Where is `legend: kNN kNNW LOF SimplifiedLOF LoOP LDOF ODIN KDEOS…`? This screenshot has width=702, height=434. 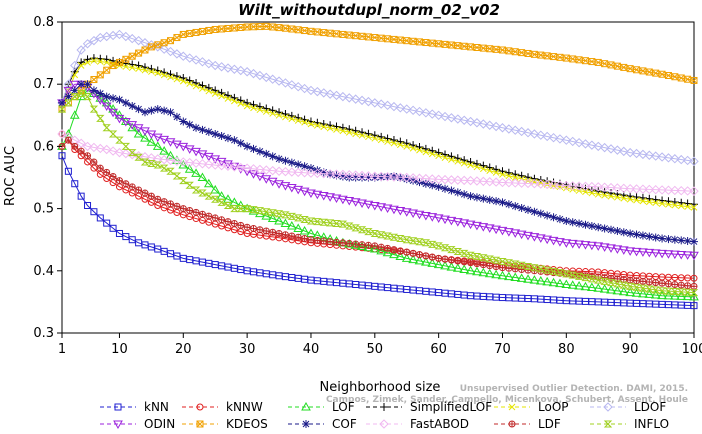 legend: kNN kNNW LOF SimplifiedLOF LoOP LDOF ODIN KDEOS… is located at coordinates (384, 415).